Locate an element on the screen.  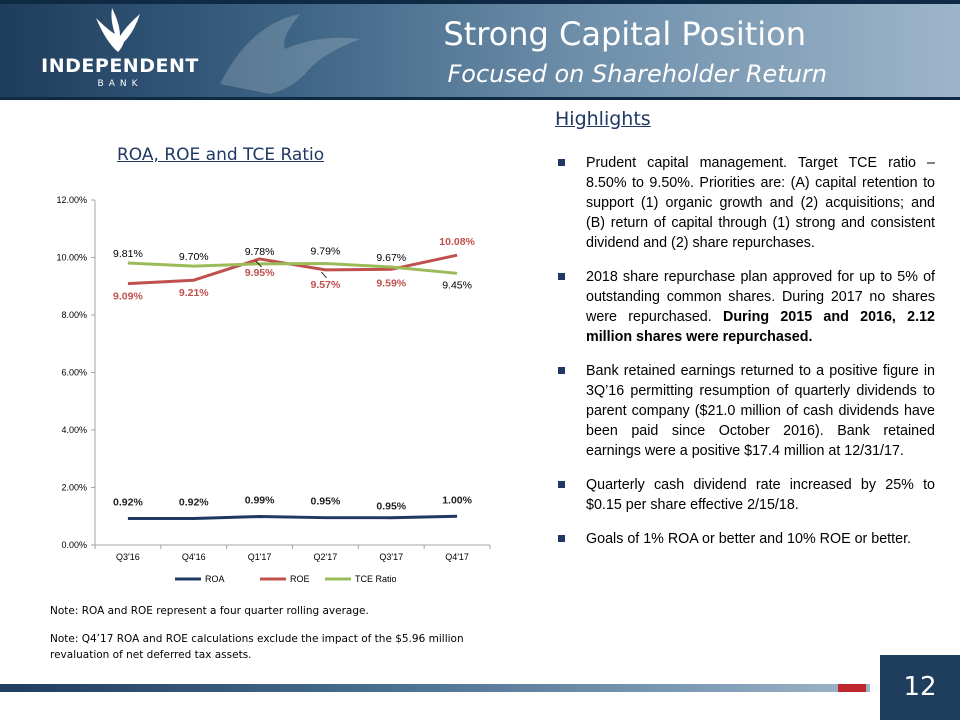
x-tick-label: Q4'16 is located at coordinates (194, 557).